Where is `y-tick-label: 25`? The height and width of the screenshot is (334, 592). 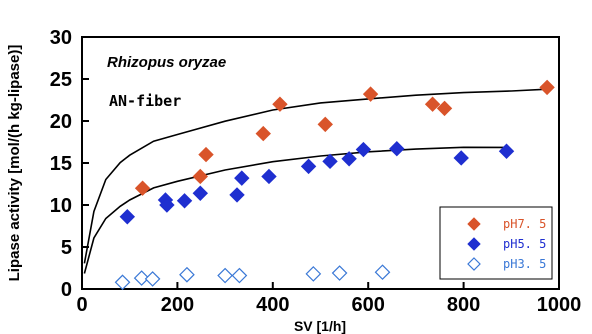
y-tick-label: 25 is located at coordinates (61, 80).